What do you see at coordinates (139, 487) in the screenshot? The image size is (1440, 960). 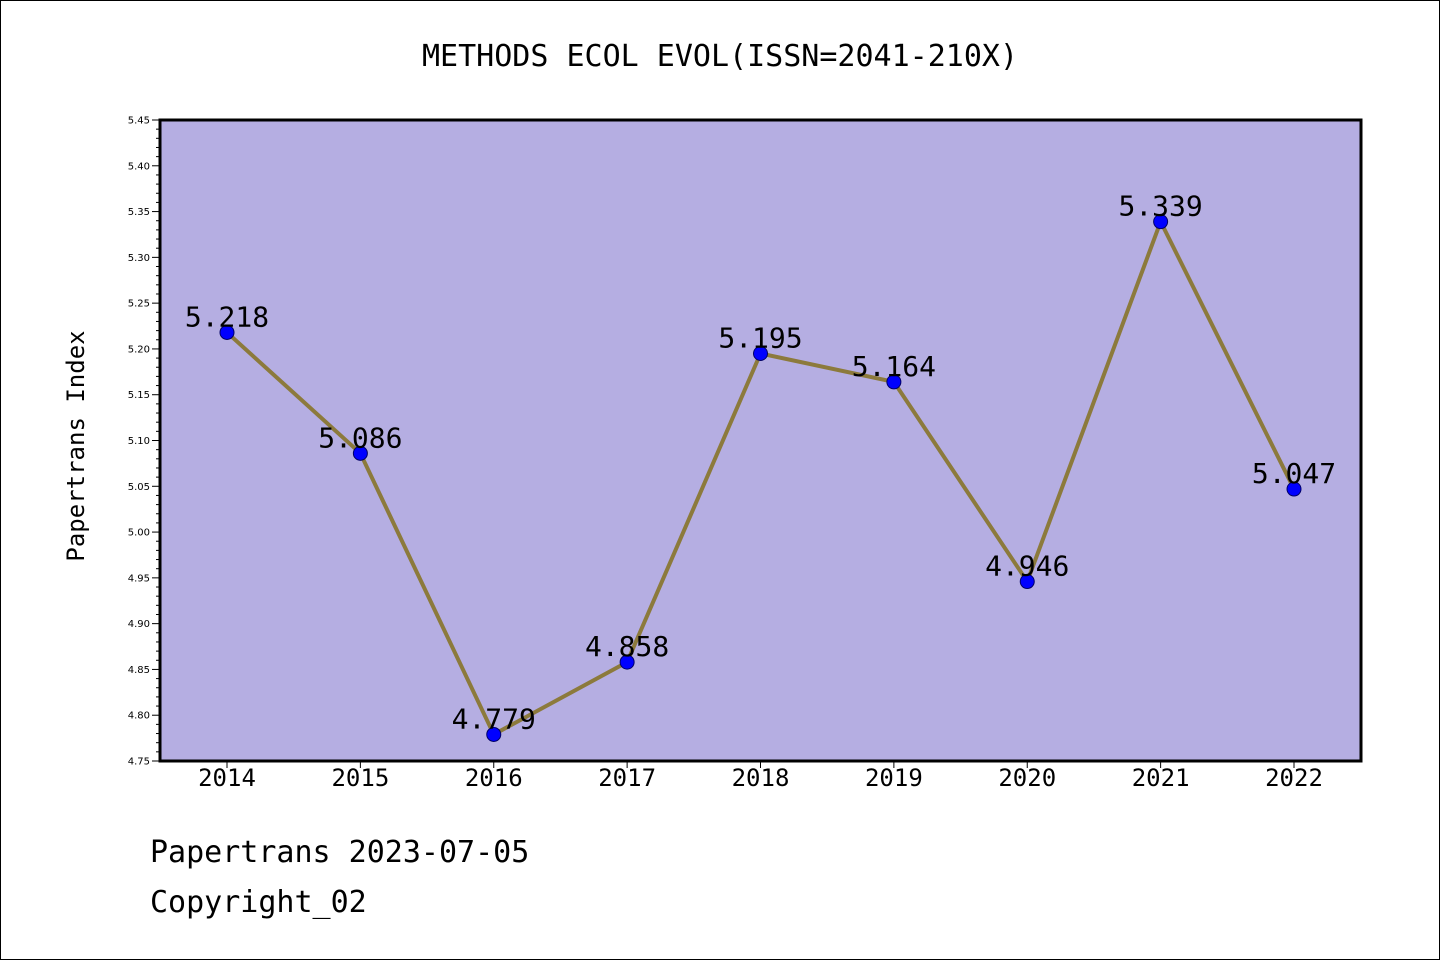 I see `y-tick-label: 5.05` at bounding box center [139, 487].